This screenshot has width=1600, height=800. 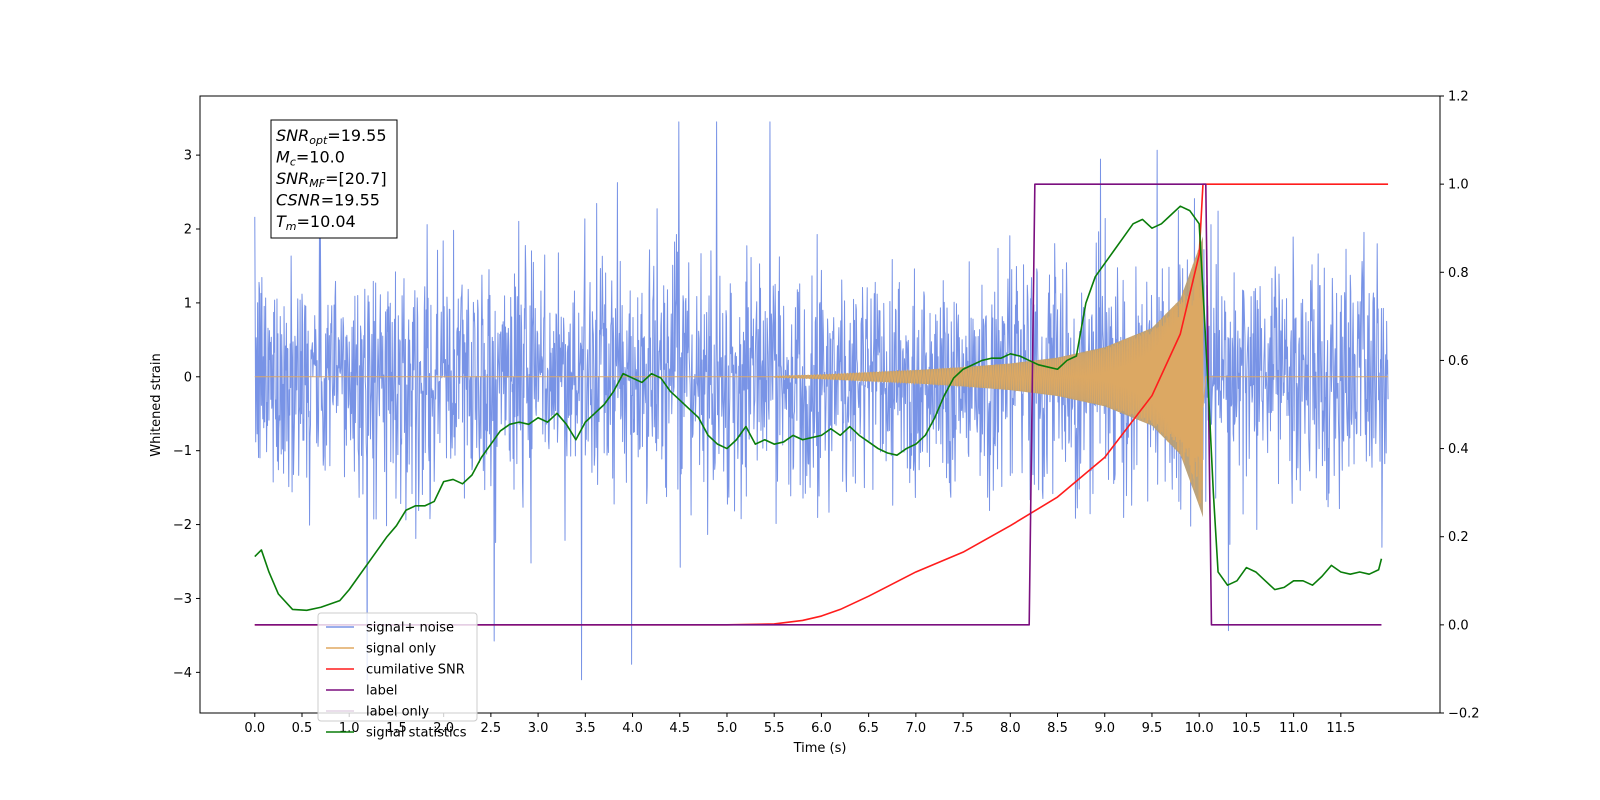 I want to click on x-tick-label: 9.5, so click(x=1152, y=728).